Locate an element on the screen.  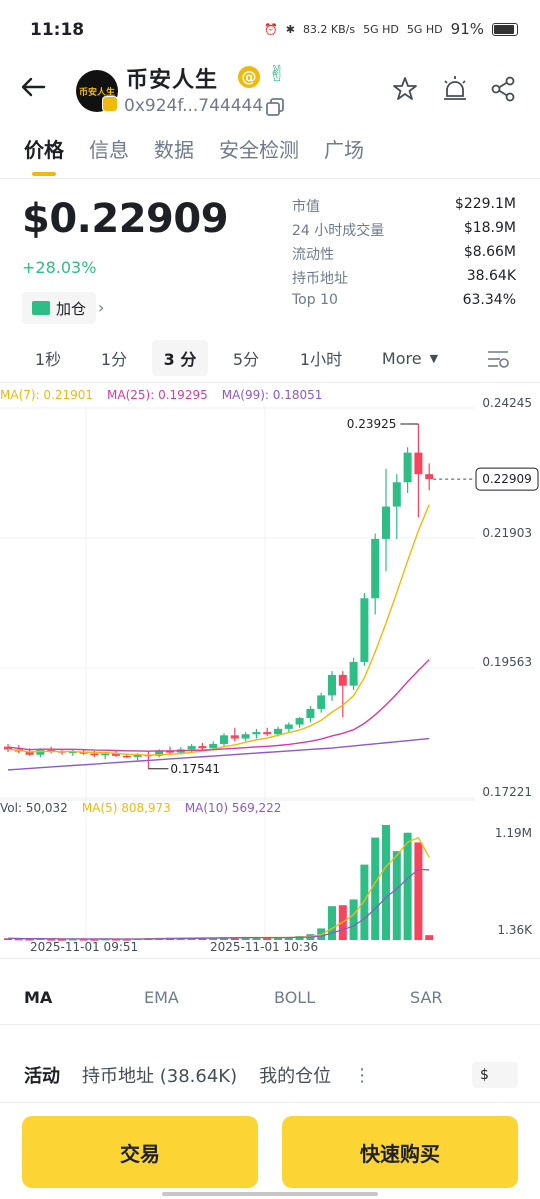
tab-bar: 价格 信息 数据 安全检测 广场 is located at coordinates (194, 148).